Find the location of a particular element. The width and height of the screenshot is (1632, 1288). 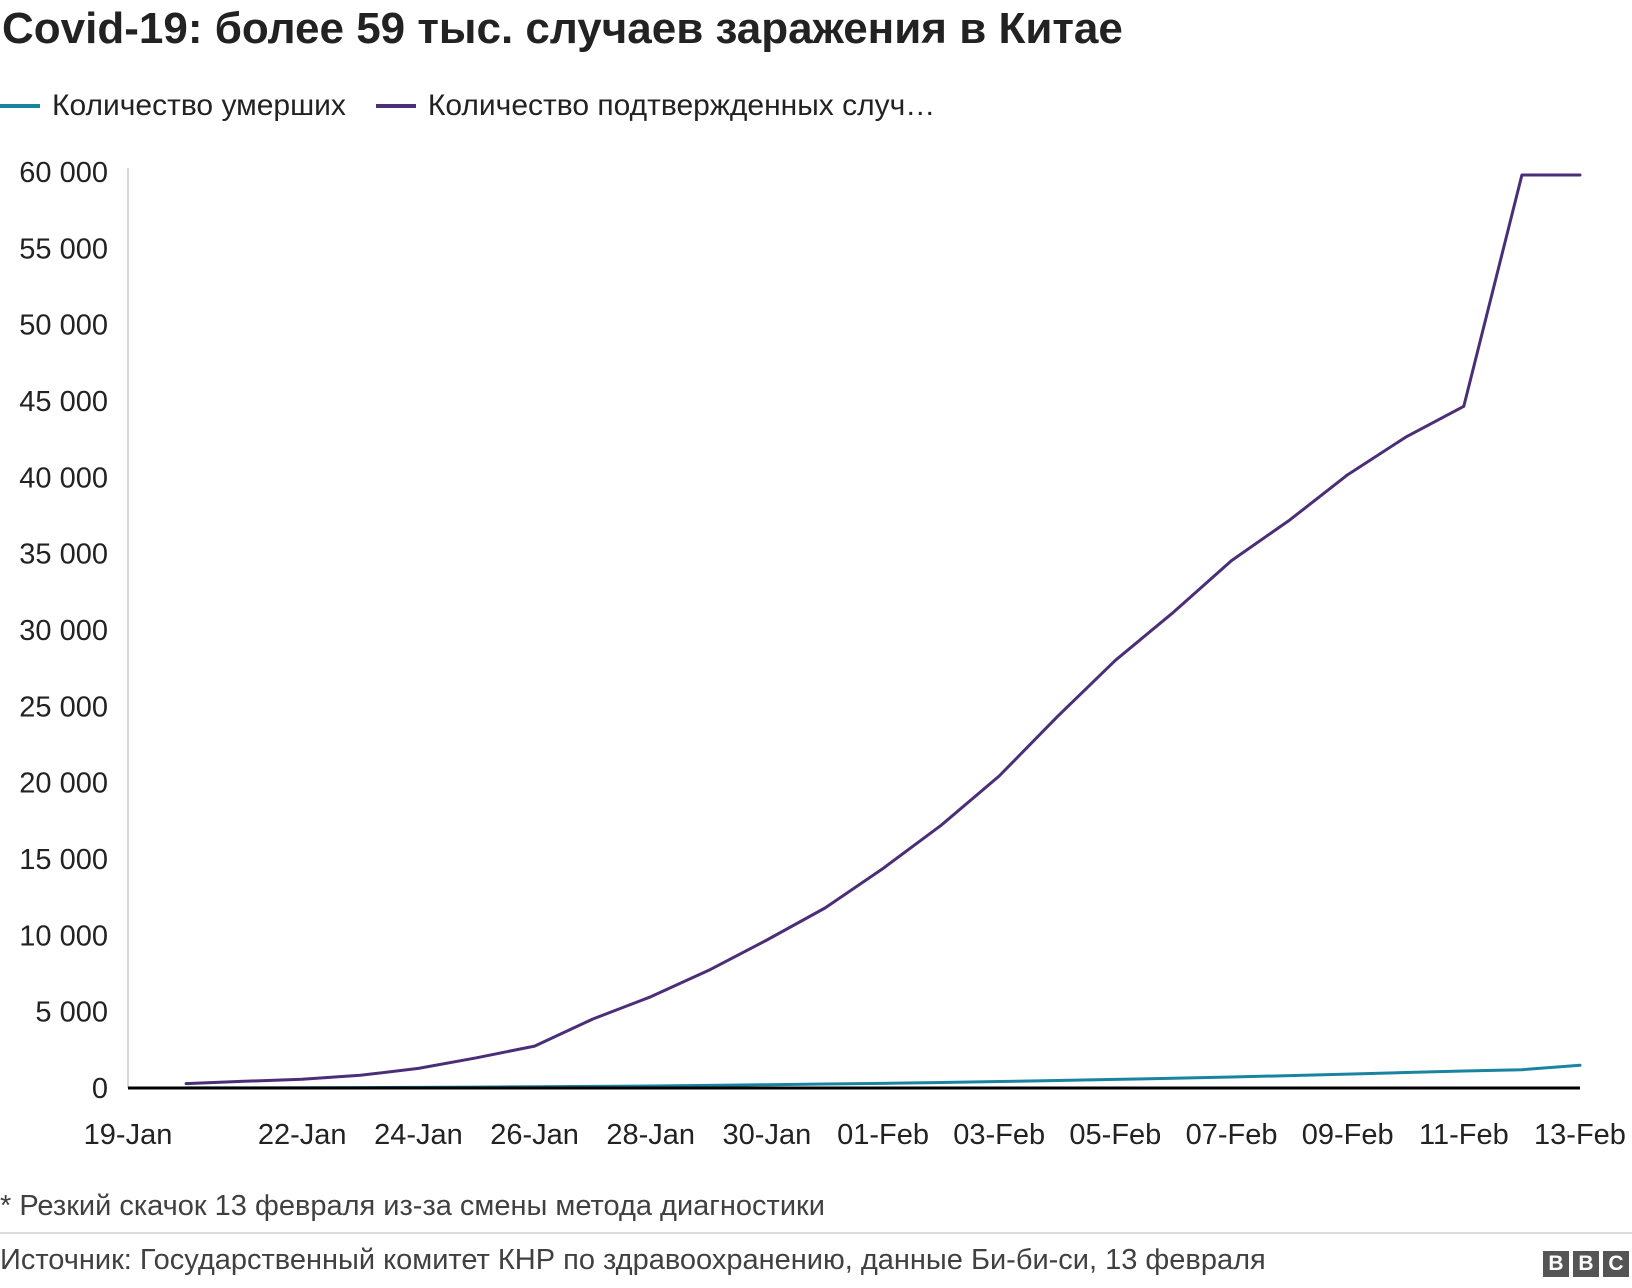

y-tick-label: 30 000 is located at coordinates (63, 631).